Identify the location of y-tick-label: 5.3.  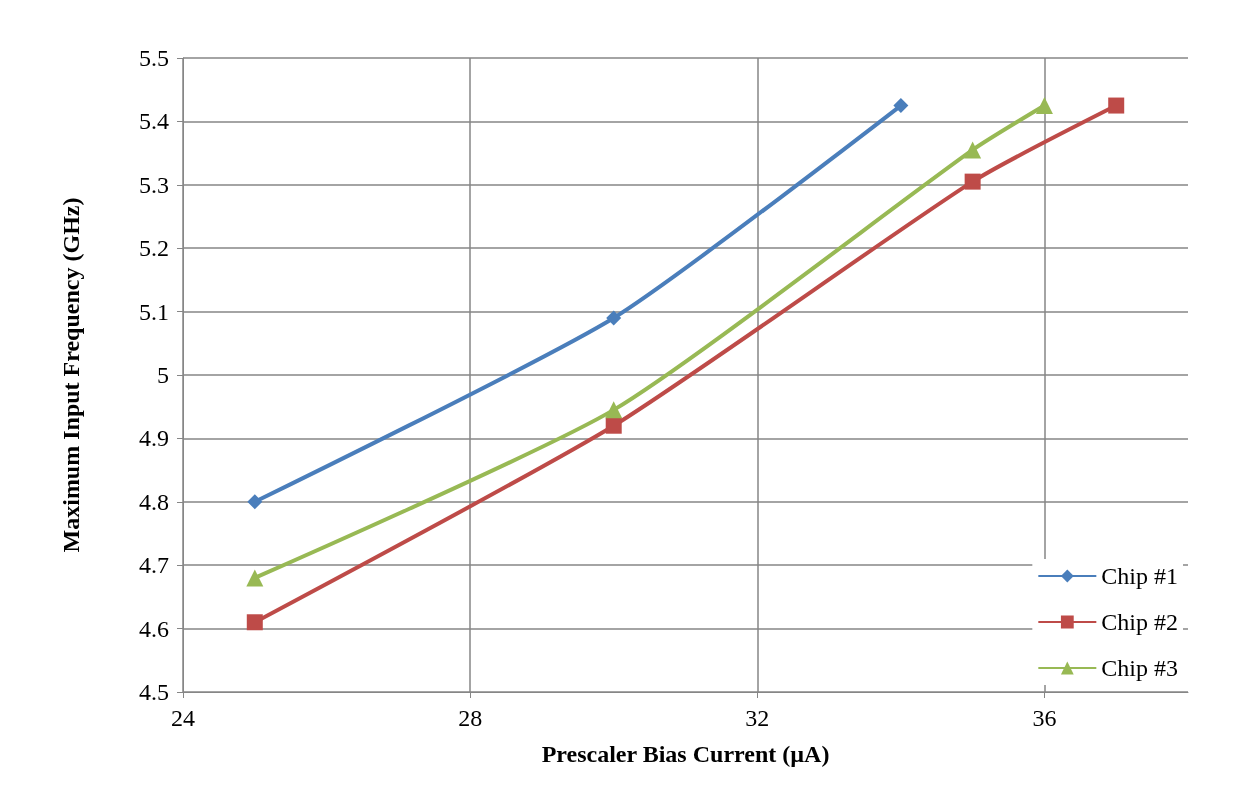
(154, 184).